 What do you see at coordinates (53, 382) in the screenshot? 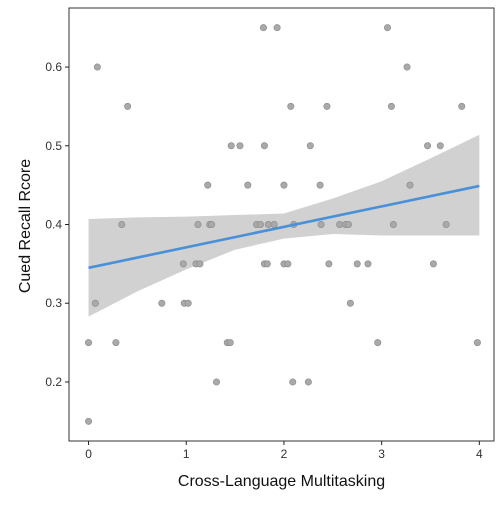
I see `y-tick-label: 0.2` at bounding box center [53, 382].